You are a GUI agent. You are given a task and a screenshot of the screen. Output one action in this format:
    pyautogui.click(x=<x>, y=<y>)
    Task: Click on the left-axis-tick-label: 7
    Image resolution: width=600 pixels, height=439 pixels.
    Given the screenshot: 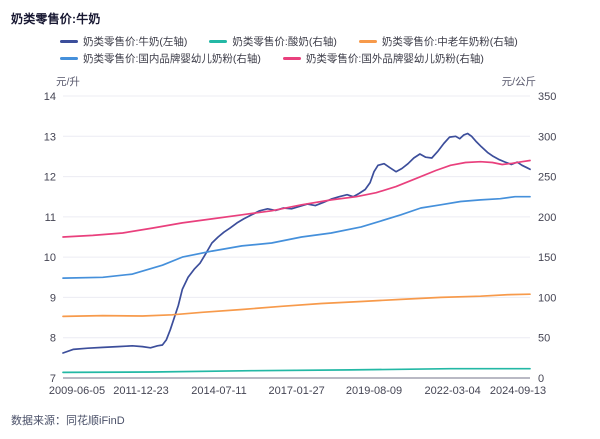 What is the action you would take?
    pyautogui.click(x=53, y=379)
    